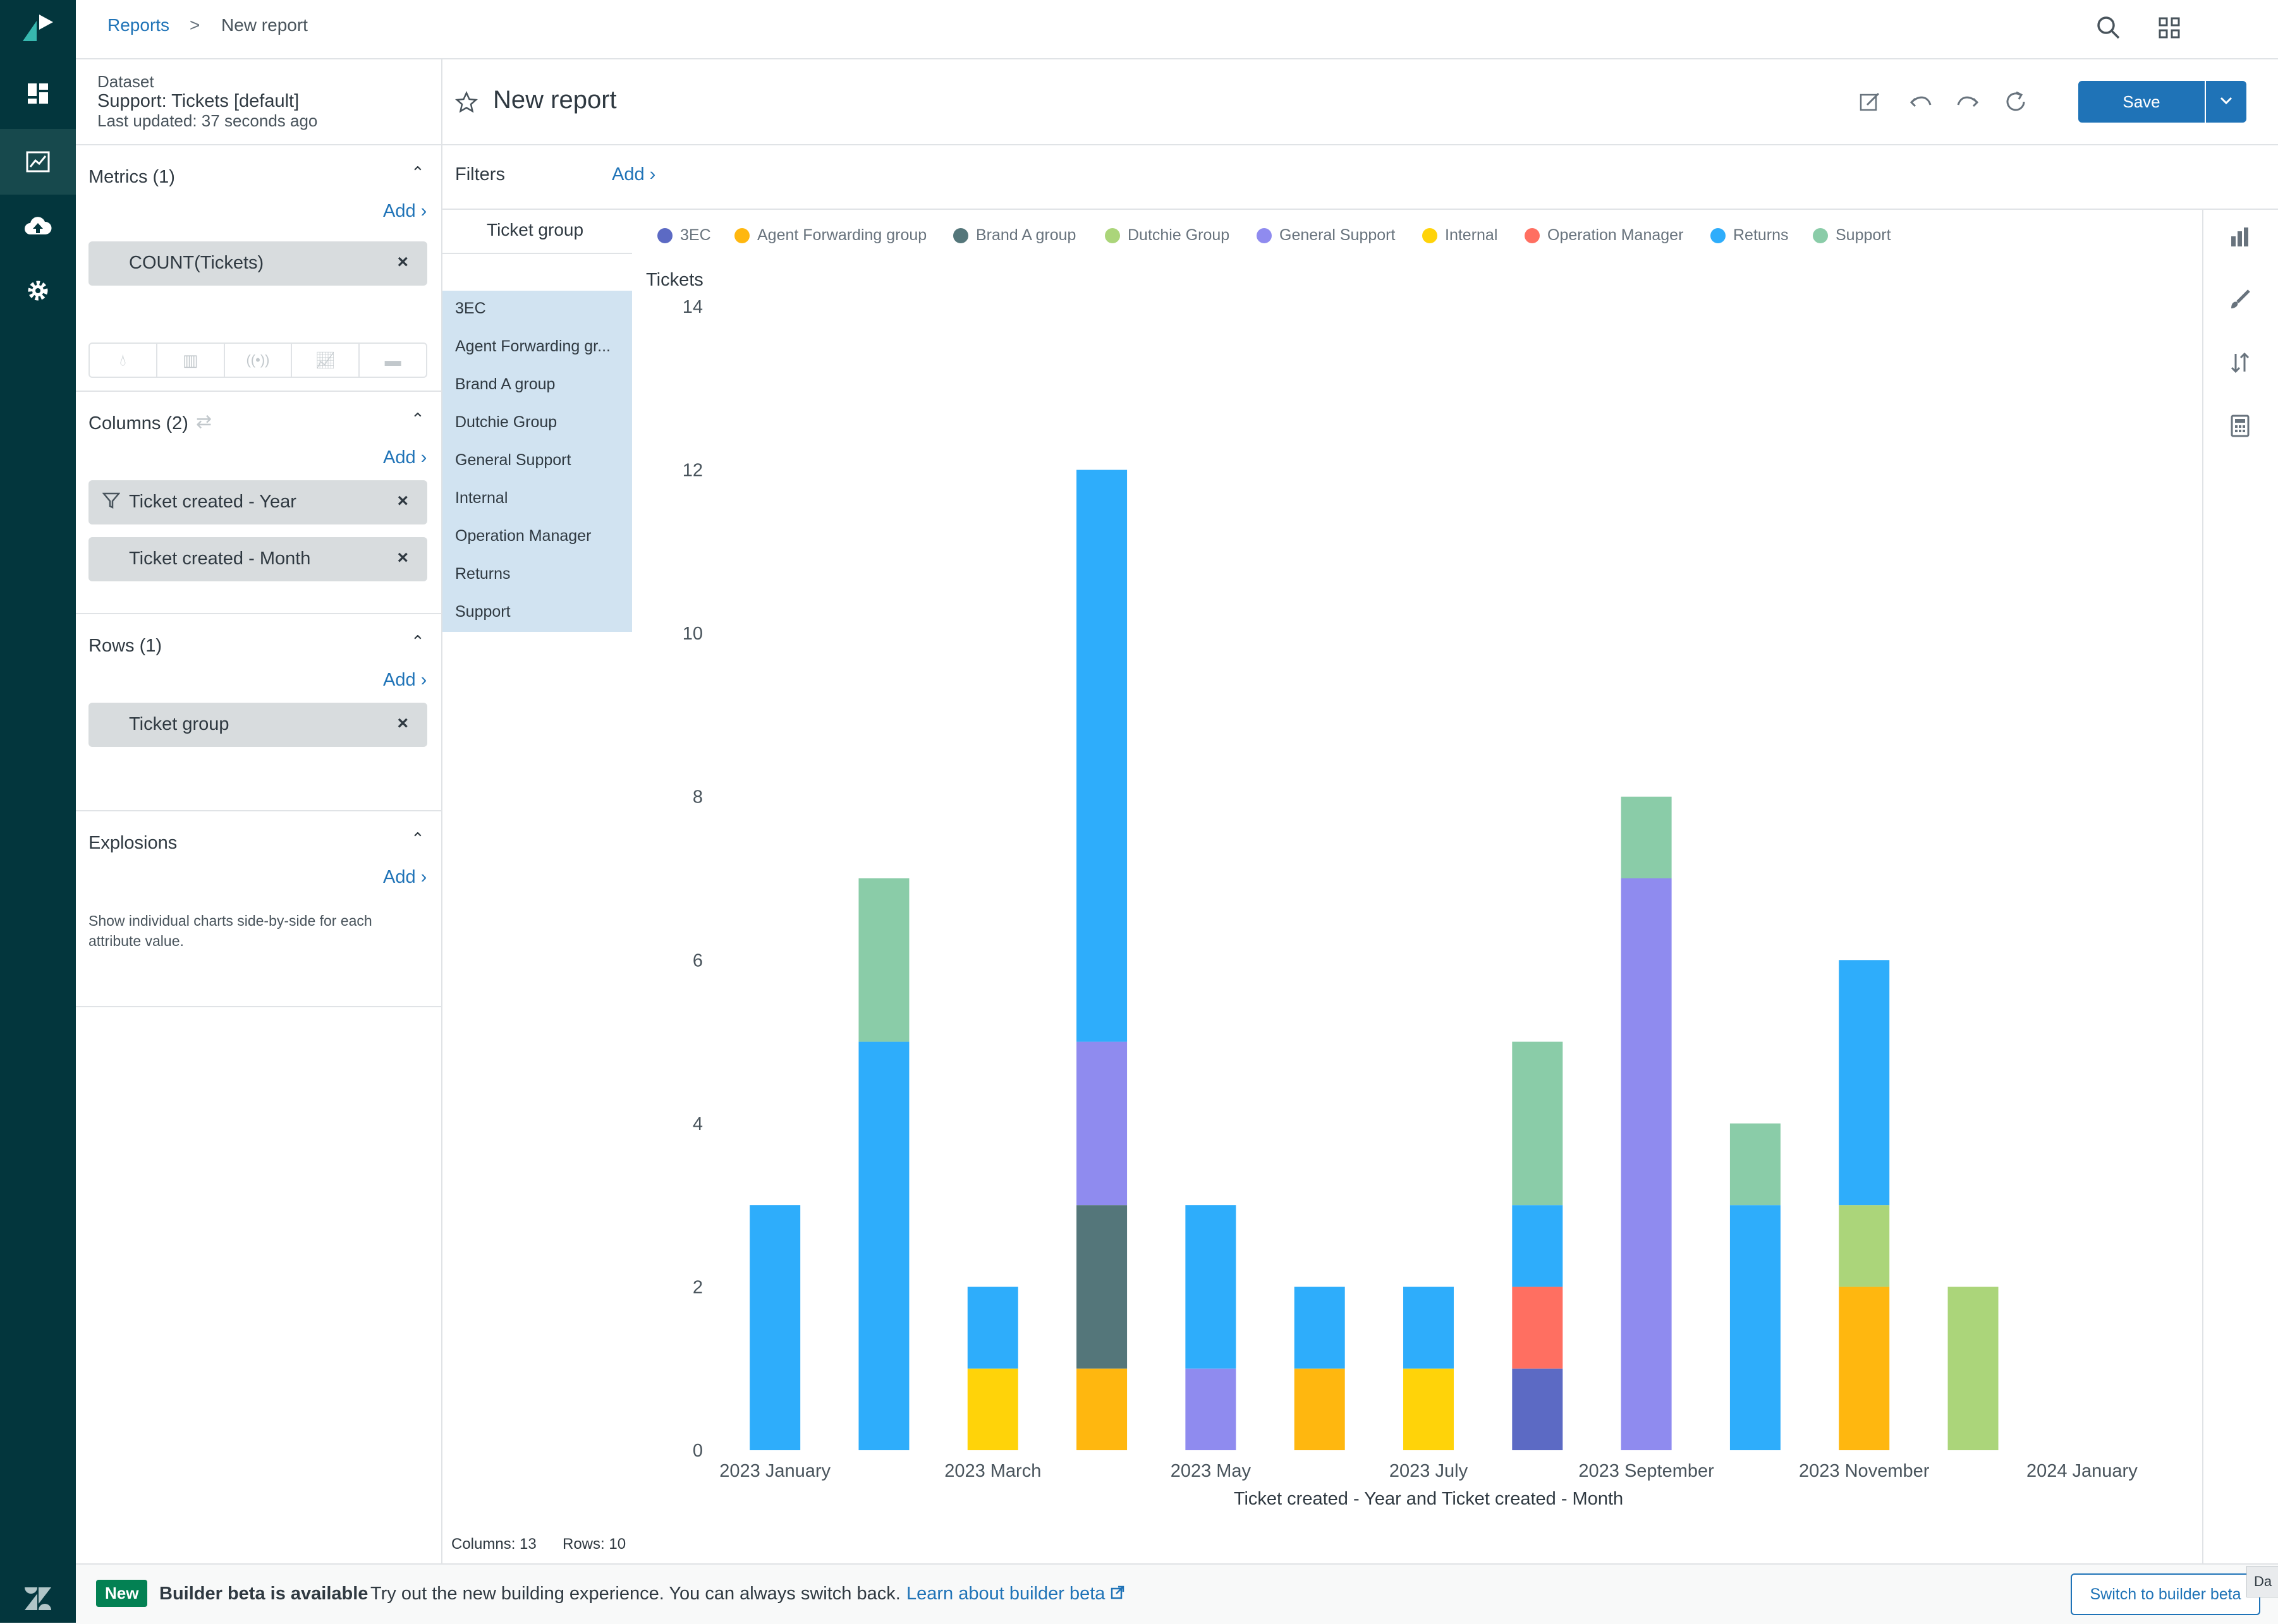  Describe the element at coordinates (326, 360) in the screenshot. I see `trend-icon: 📈︎` at that location.